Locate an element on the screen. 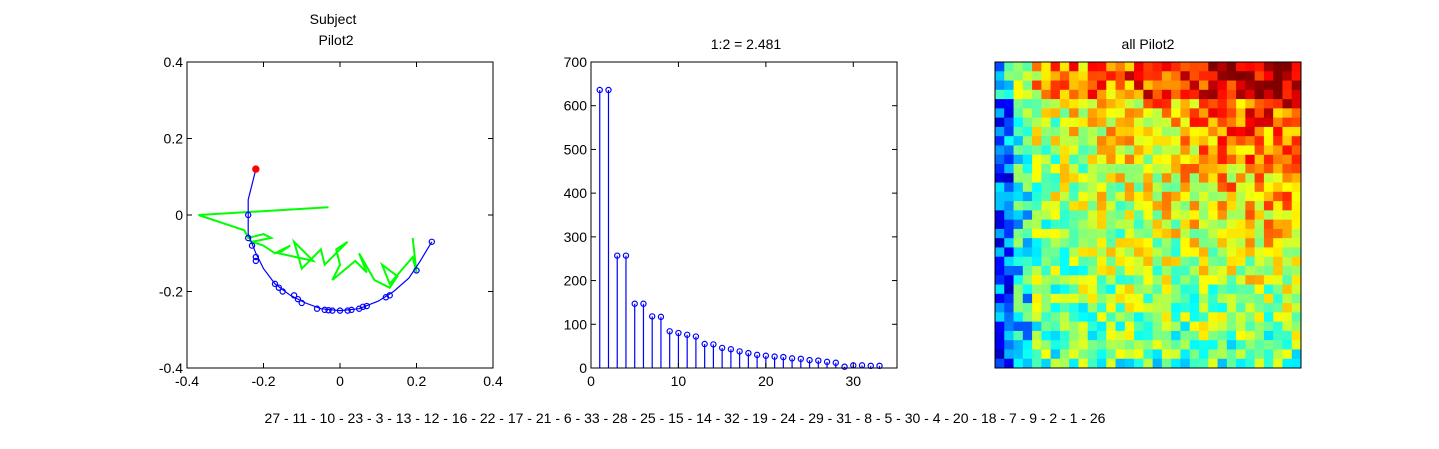  x-tick-label: 20 is located at coordinates (766, 381).